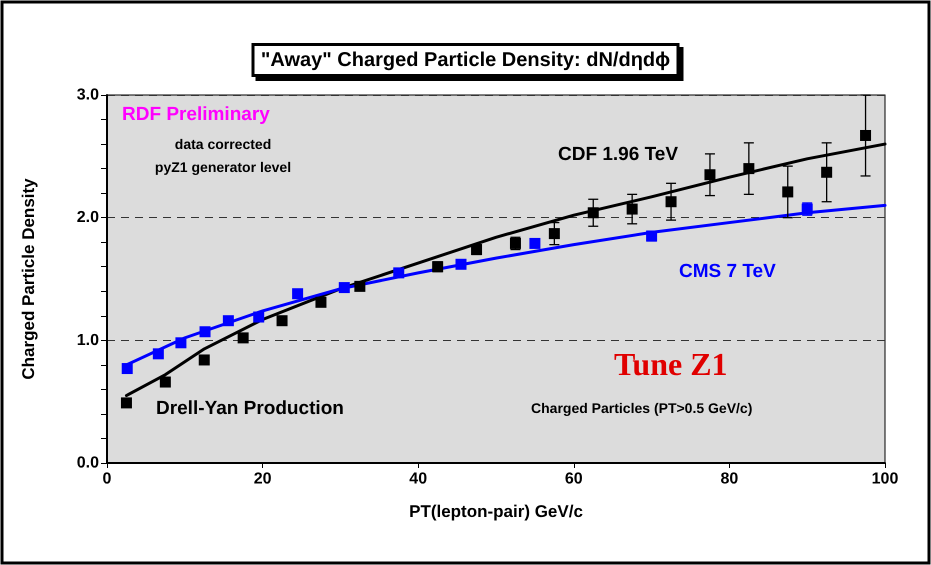 This screenshot has height=565, width=931. Describe the element at coordinates (465, 60) in the screenshot. I see `chart-title: "Away" Charged Particle Density: dN/dηdϕ` at that location.